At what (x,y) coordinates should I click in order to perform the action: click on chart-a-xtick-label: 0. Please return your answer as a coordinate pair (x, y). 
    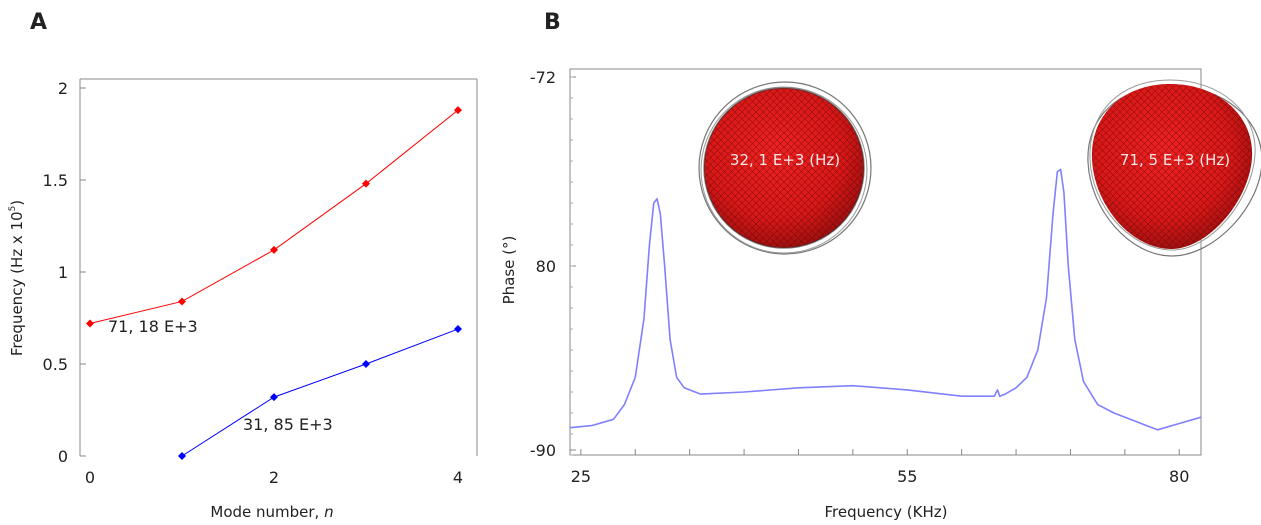
    Looking at the image, I should click on (90, 477).